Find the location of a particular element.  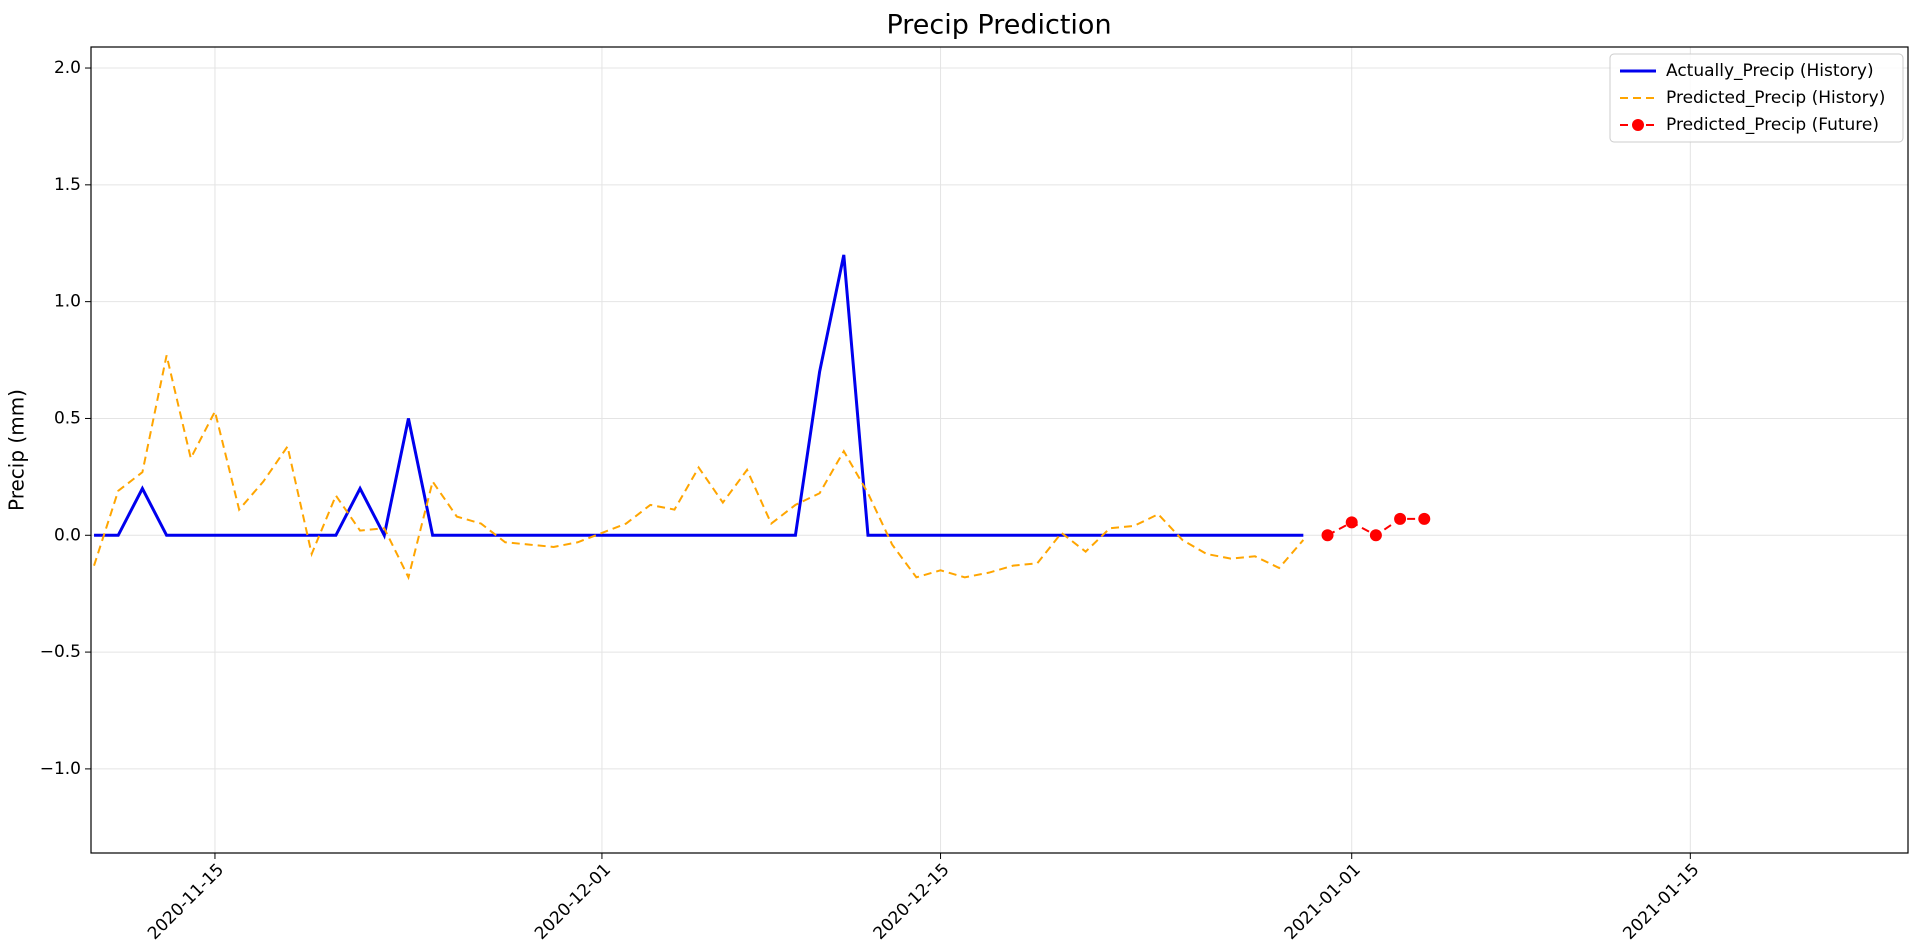

legend-marker is located at coordinates (1638, 125).